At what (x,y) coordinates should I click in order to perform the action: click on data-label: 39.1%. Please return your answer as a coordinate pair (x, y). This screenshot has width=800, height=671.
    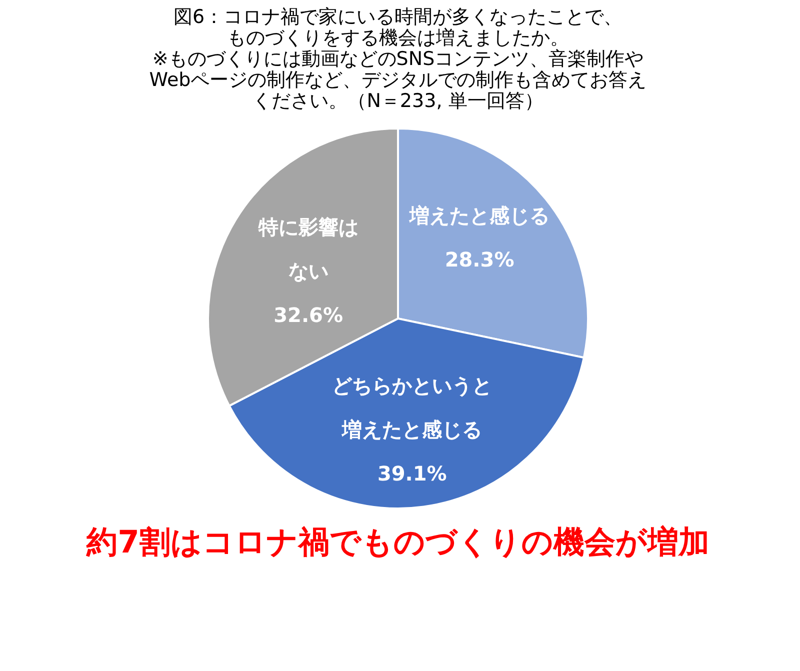
    Looking at the image, I should click on (412, 474).